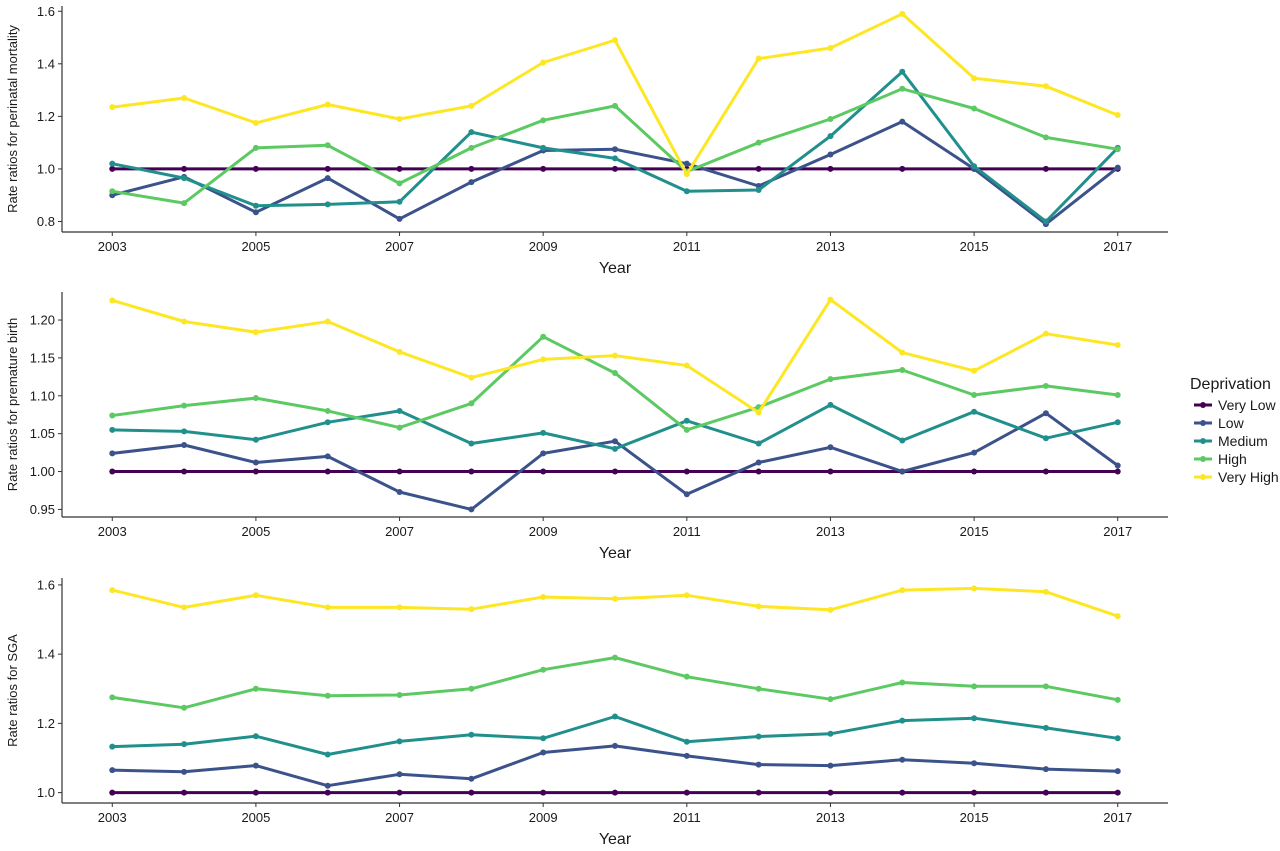 This screenshot has width=1280, height=851. Describe the element at coordinates (543, 817) in the screenshot. I see `x-tick-label: 2009` at that location.